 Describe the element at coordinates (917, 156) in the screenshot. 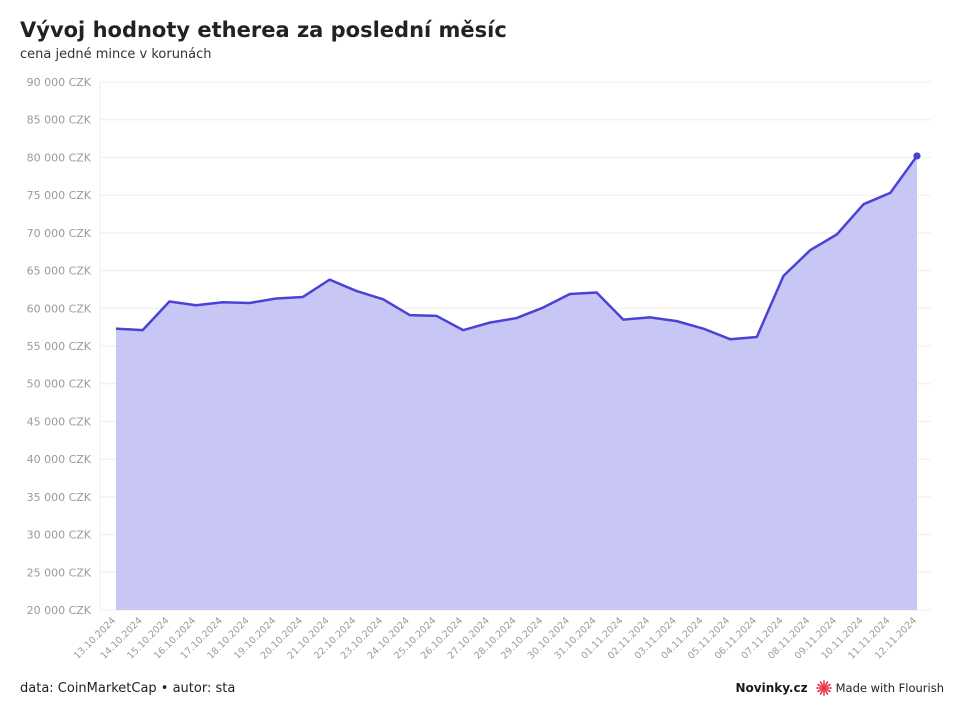

I see `last-data-point` at that location.